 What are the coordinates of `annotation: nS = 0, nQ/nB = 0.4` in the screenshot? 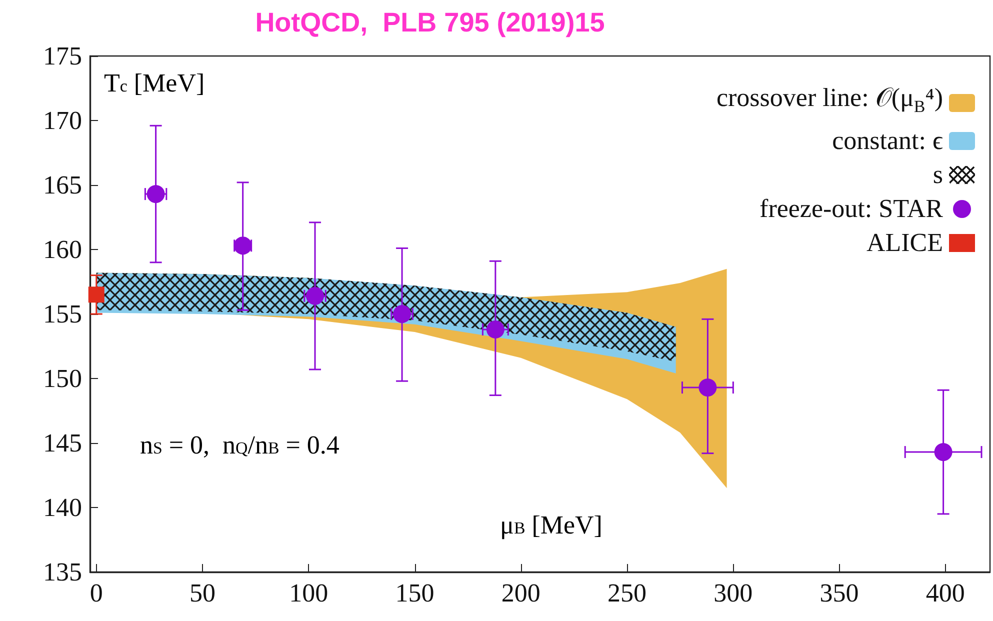 It's located at (240, 445).